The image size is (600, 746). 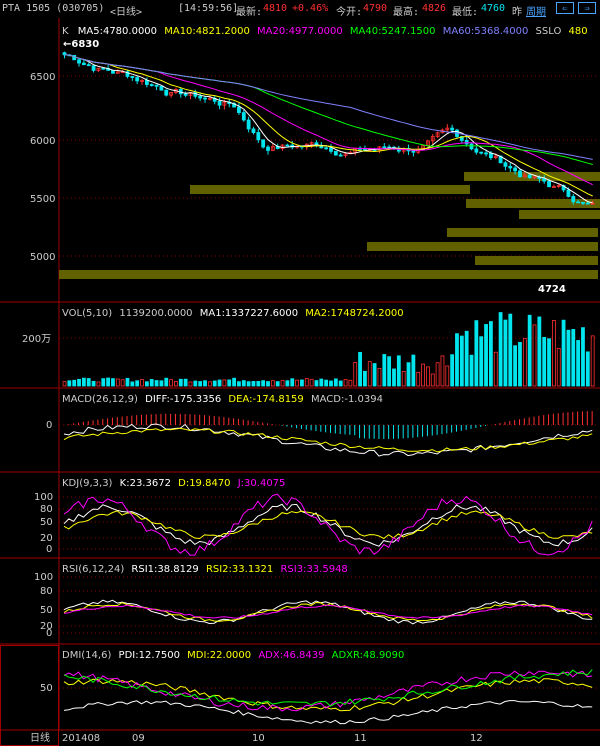 I want to click on low-value: 4760, so click(x=493, y=8).